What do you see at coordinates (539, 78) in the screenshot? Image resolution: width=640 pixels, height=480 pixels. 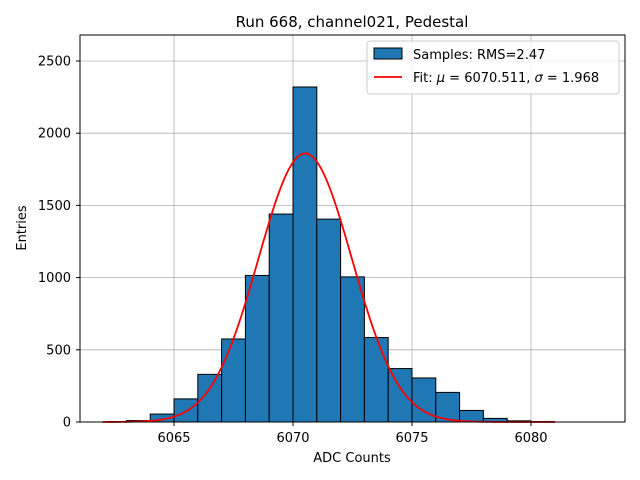 I see `legend-fit-sigma-symbol: σ` at bounding box center [539, 78].